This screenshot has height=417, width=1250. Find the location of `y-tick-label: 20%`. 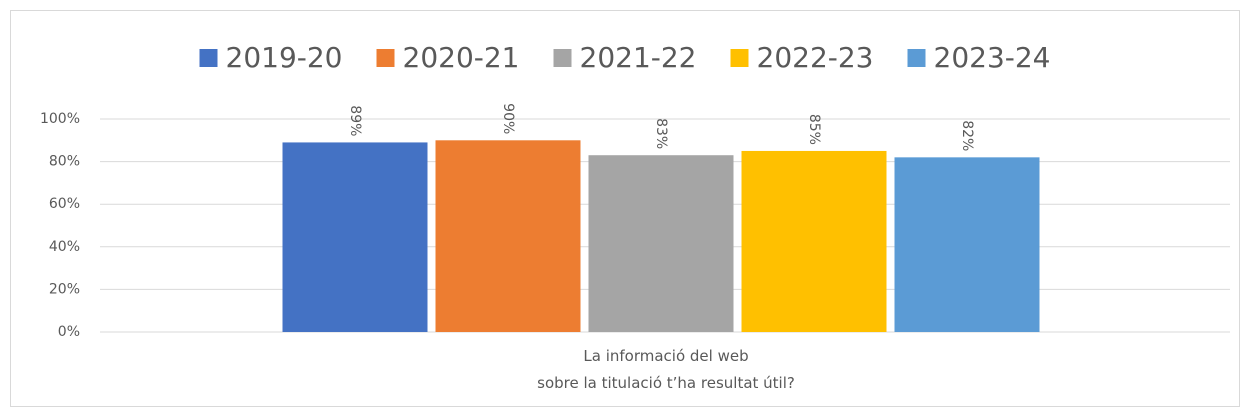

y-tick-label: 20% is located at coordinates (64, 289).